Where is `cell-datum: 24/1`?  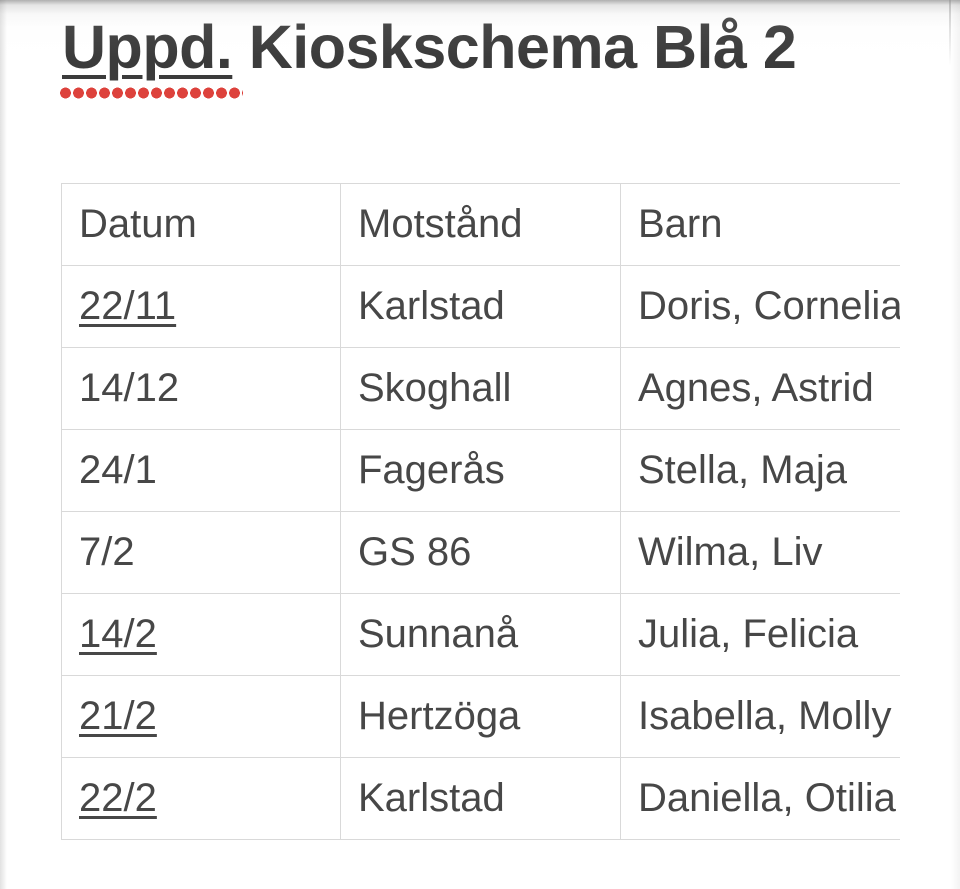
cell-datum: 24/1 is located at coordinates (201, 470).